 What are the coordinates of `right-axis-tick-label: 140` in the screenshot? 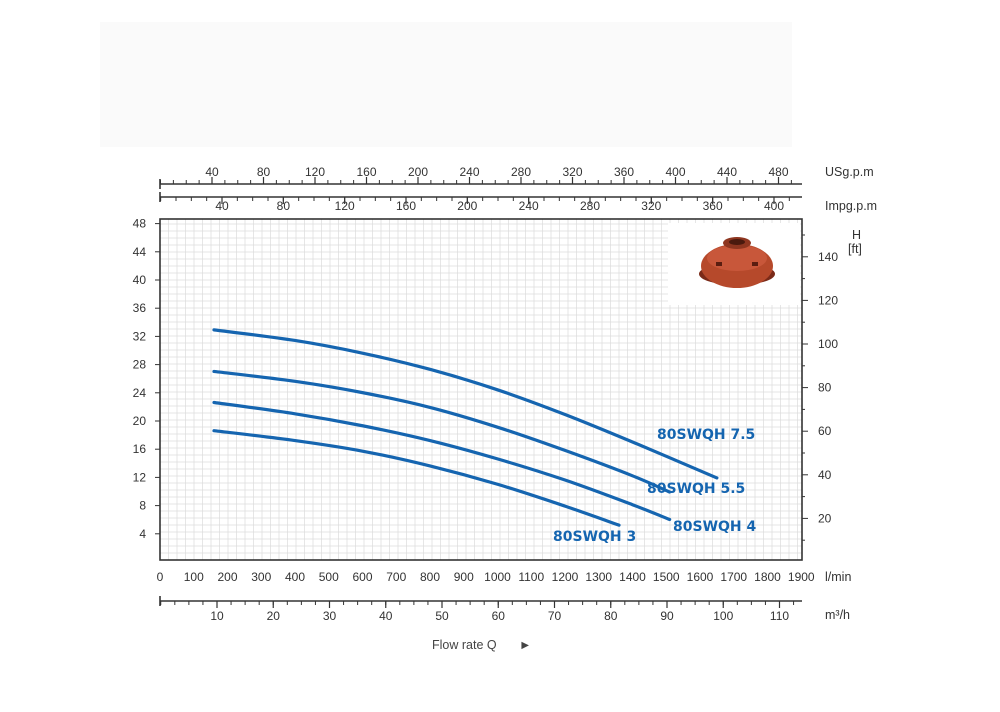 It's located at (828, 257).